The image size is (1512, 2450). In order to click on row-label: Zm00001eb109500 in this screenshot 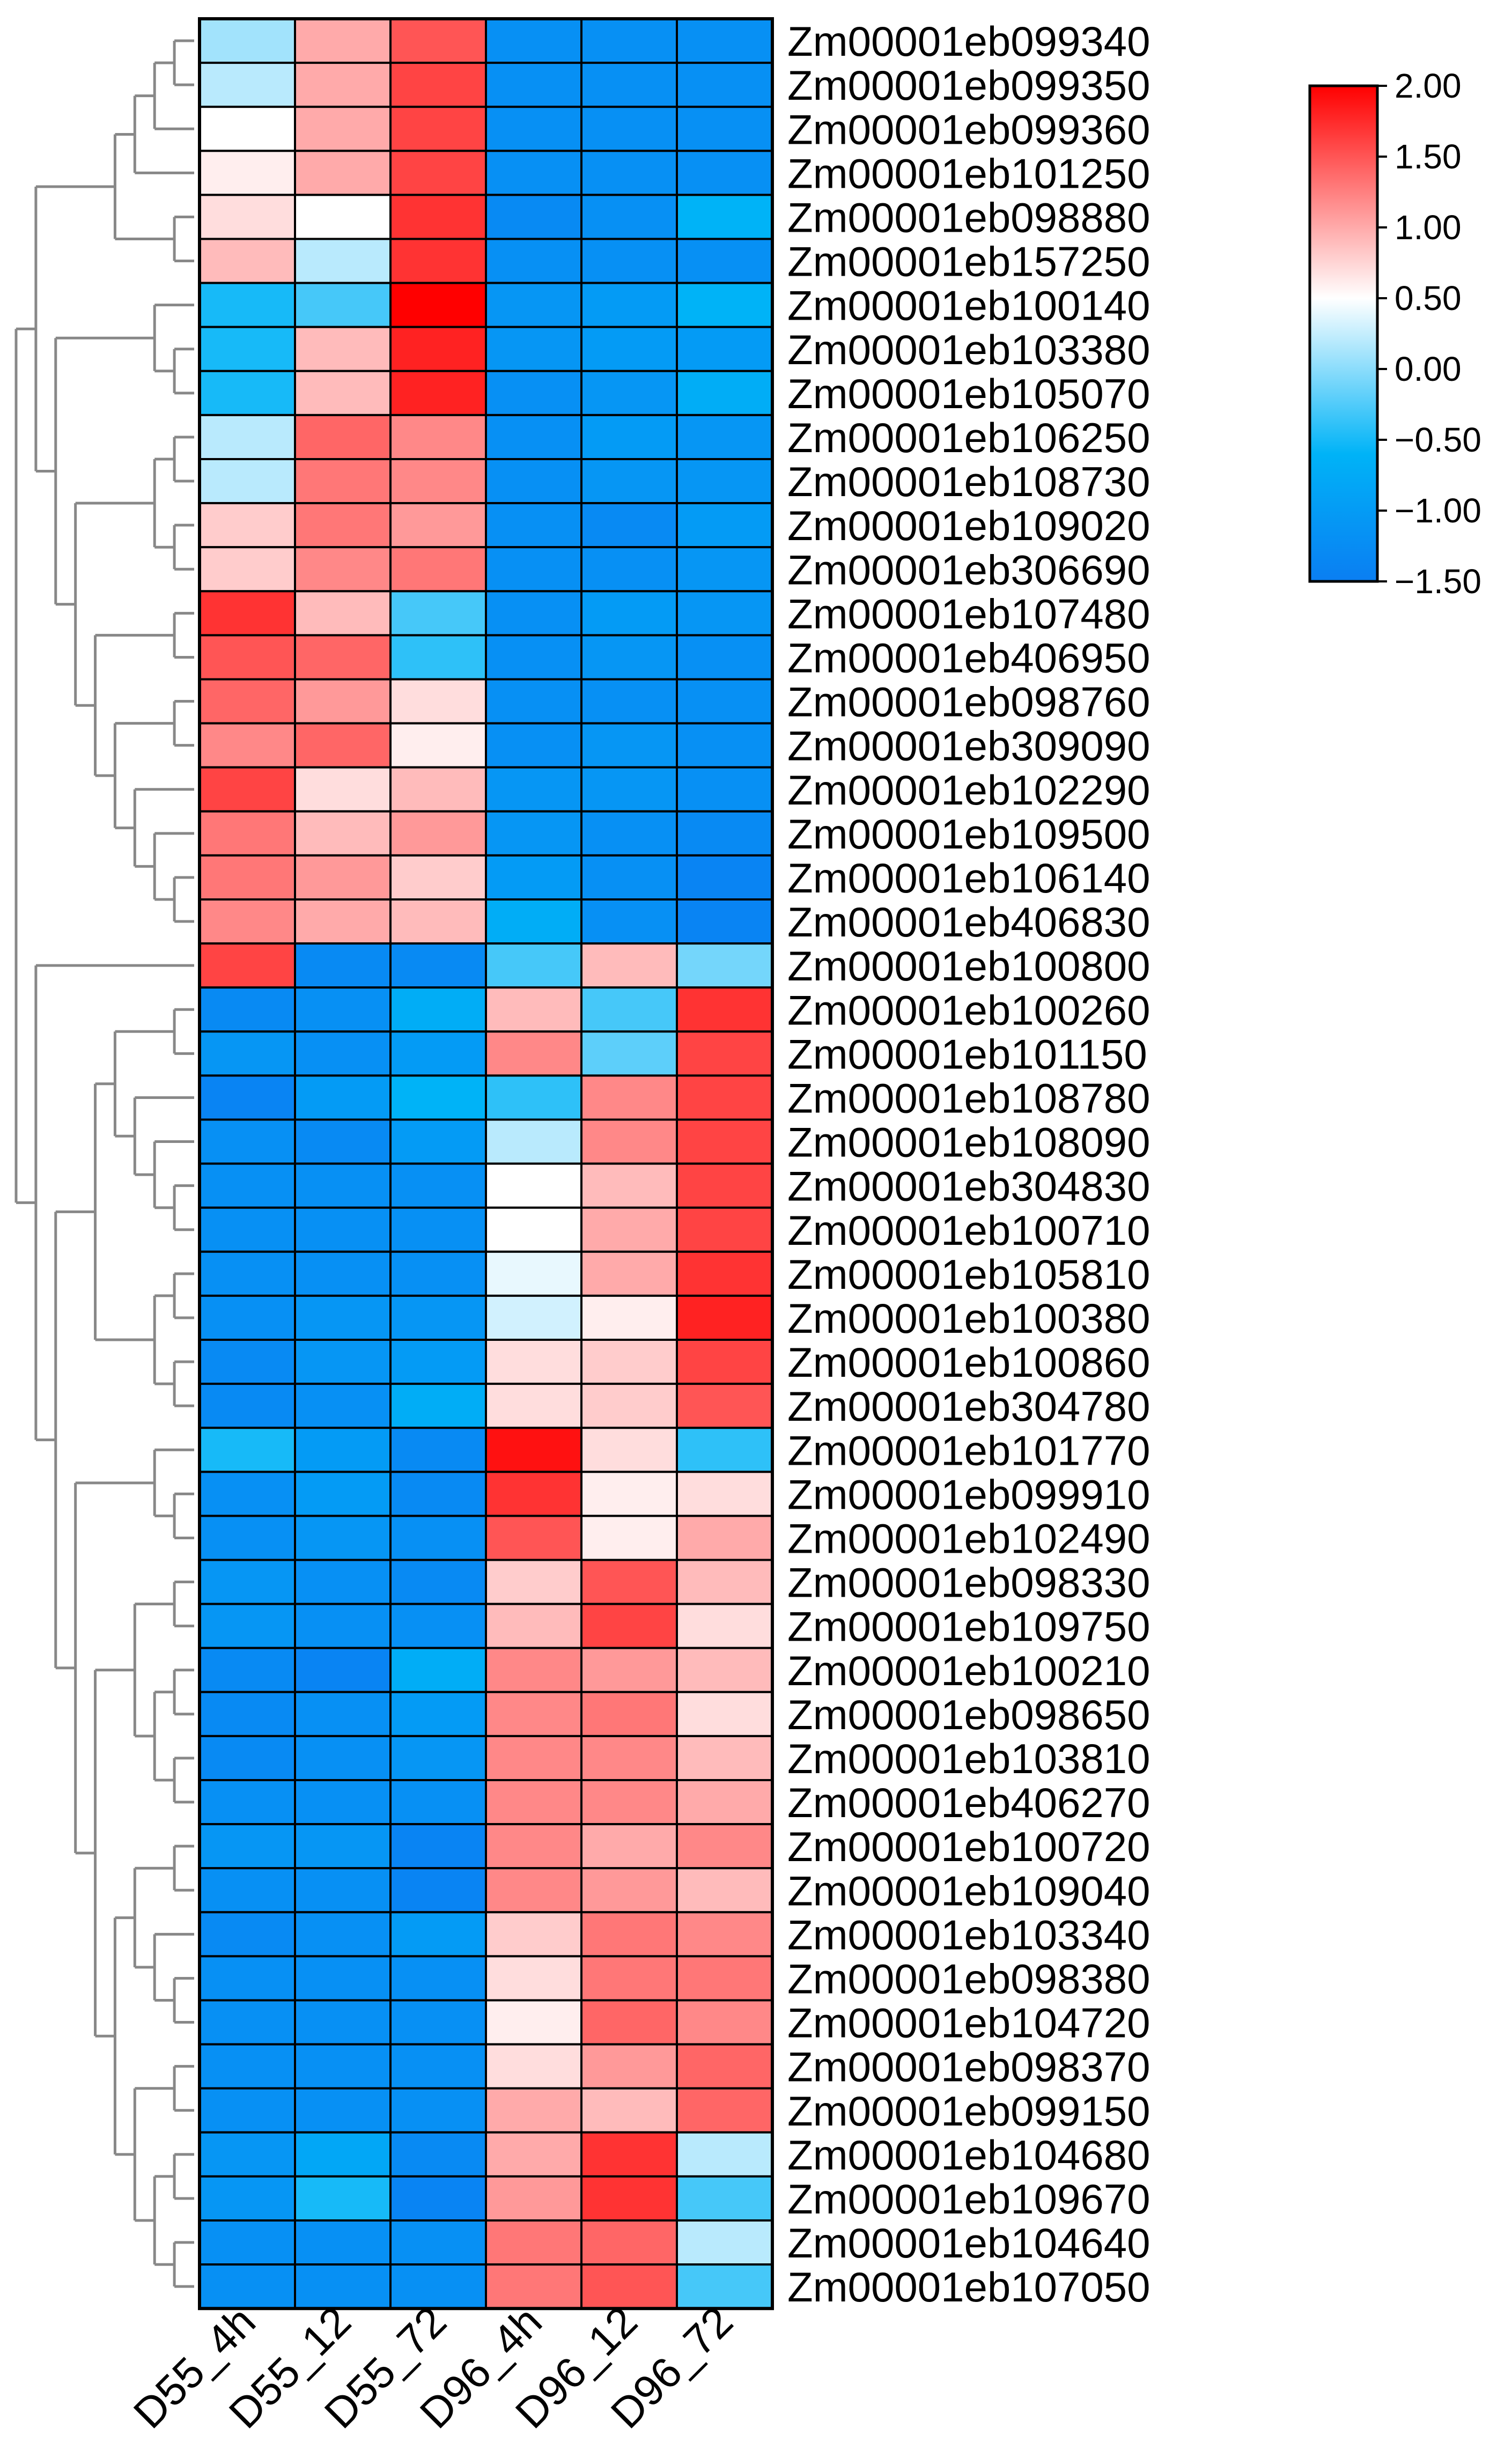, I will do `click(968, 834)`.